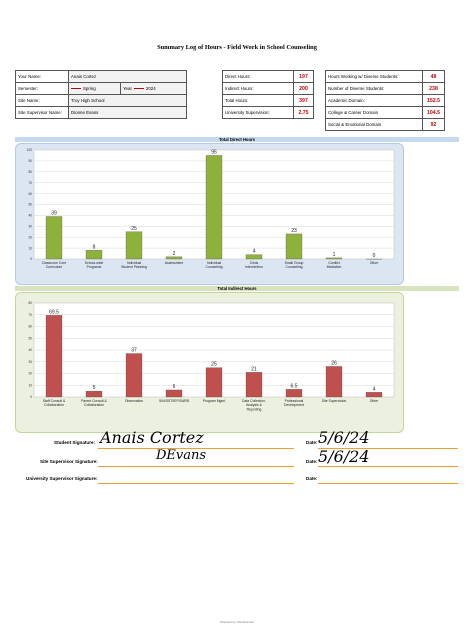  Describe the element at coordinates (54, 312) in the screenshot. I see `data-label: 69.5` at that location.